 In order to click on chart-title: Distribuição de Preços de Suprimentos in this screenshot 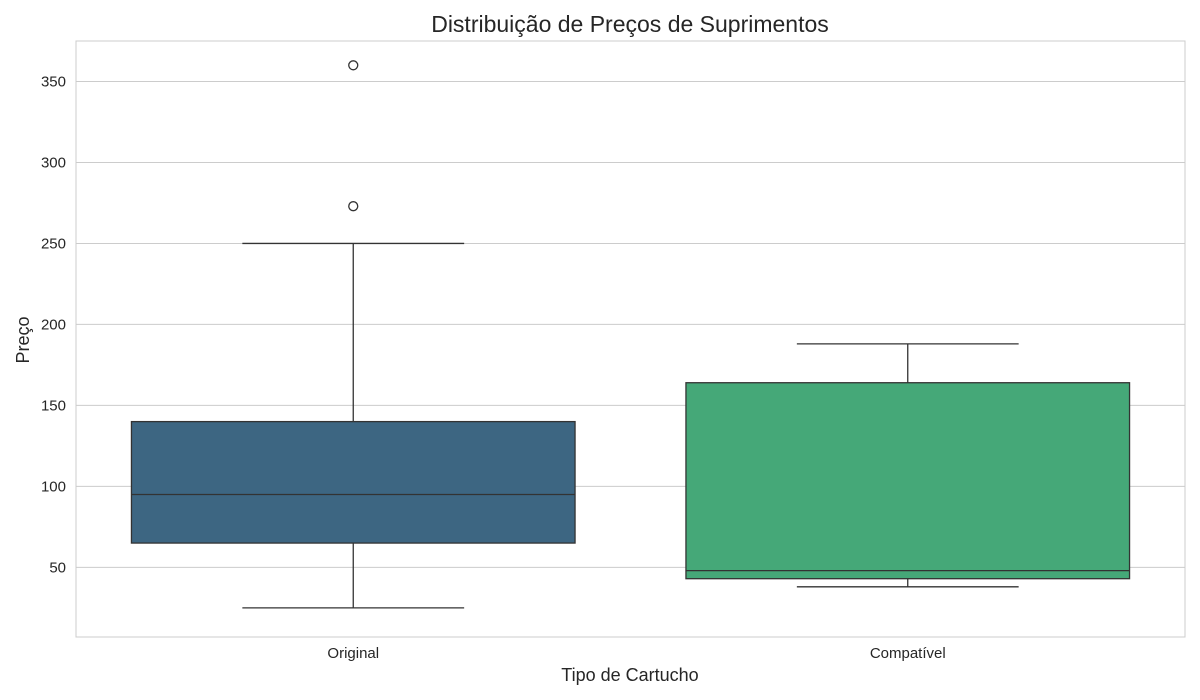, I will do `click(630, 24)`.